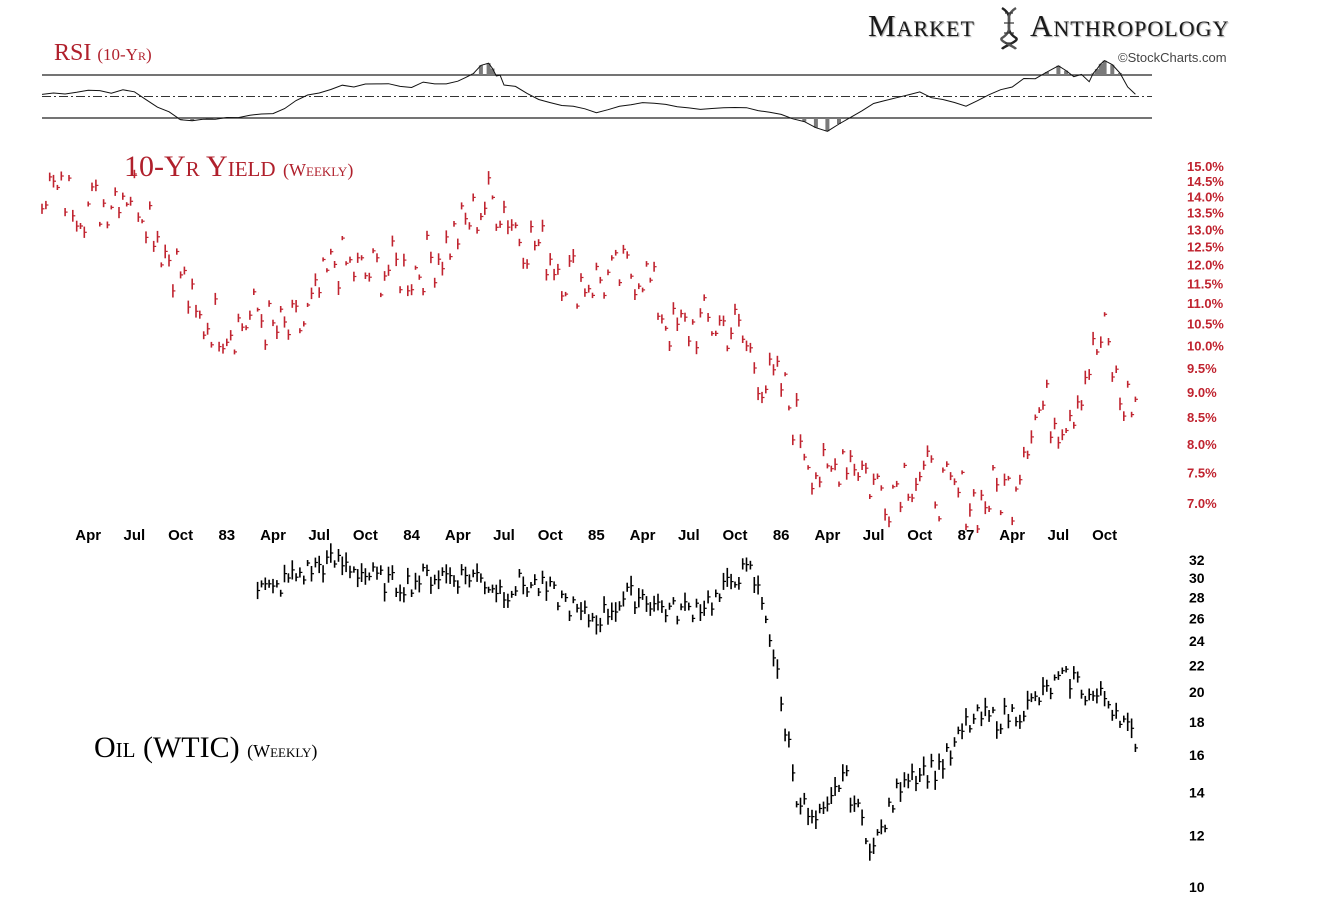 The image size is (1318, 918). Describe the element at coordinates (1197, 836) in the screenshot. I see `oil-y-tick-label: 12` at that location.